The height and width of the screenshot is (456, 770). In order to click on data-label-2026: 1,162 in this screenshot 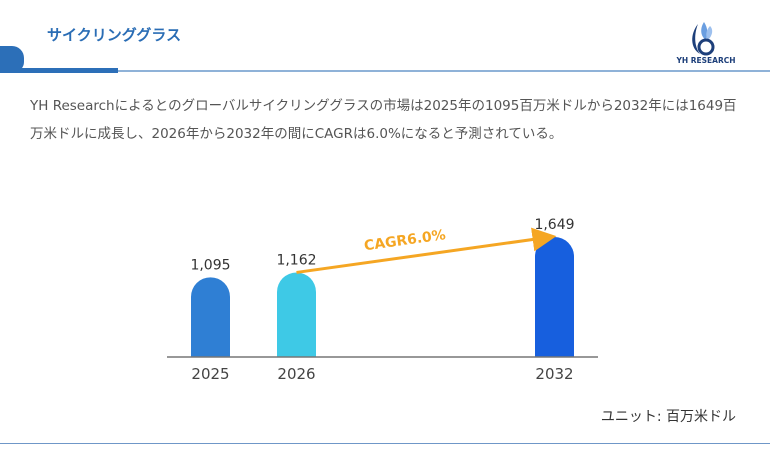, I will do `click(296, 260)`.